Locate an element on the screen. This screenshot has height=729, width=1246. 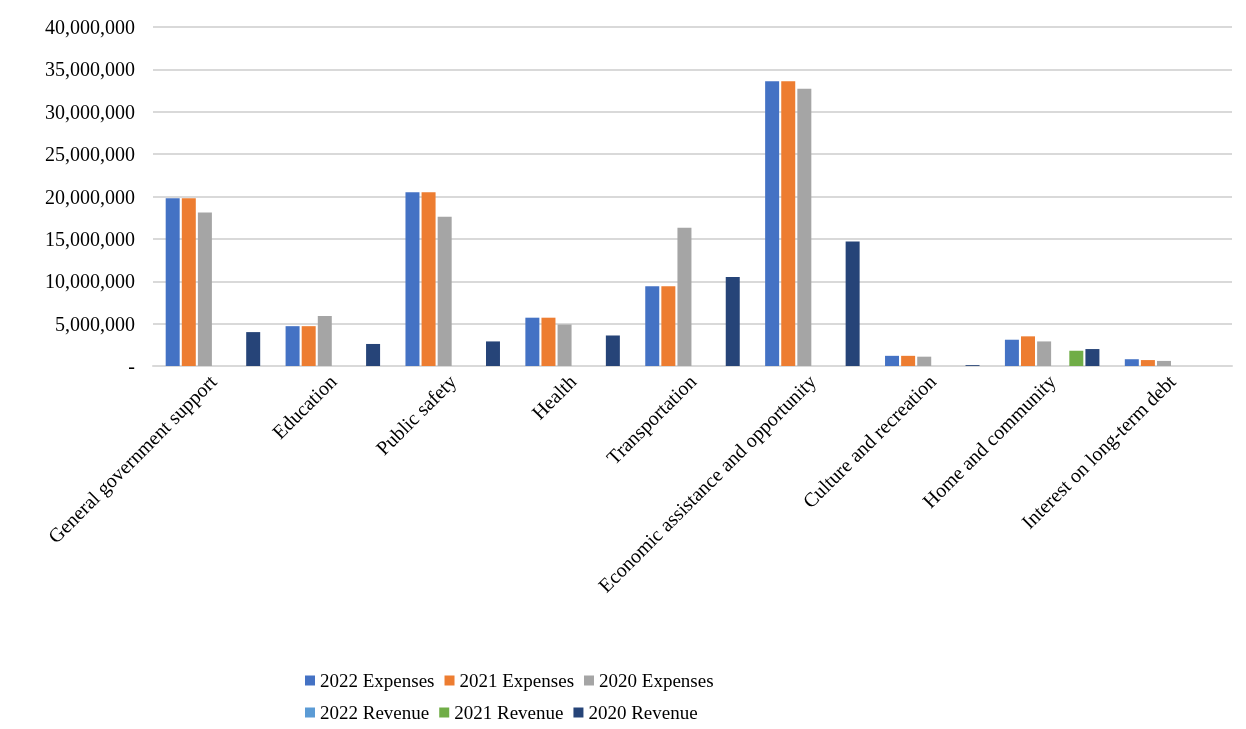
legend-label: 2021 Revenue is located at coordinates (509, 712).